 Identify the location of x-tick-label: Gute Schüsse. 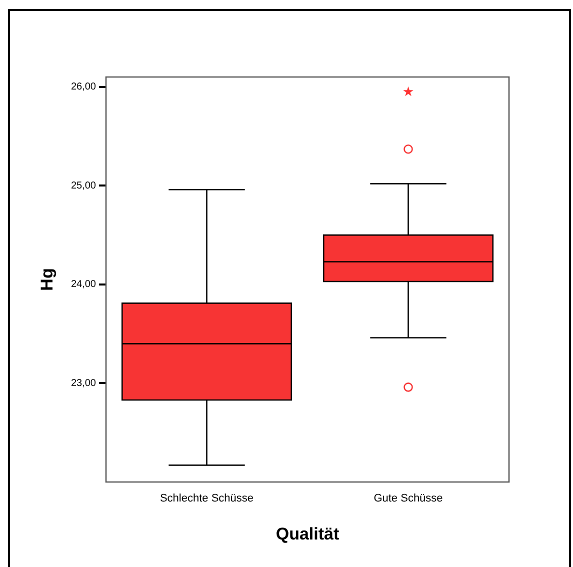
(408, 498).